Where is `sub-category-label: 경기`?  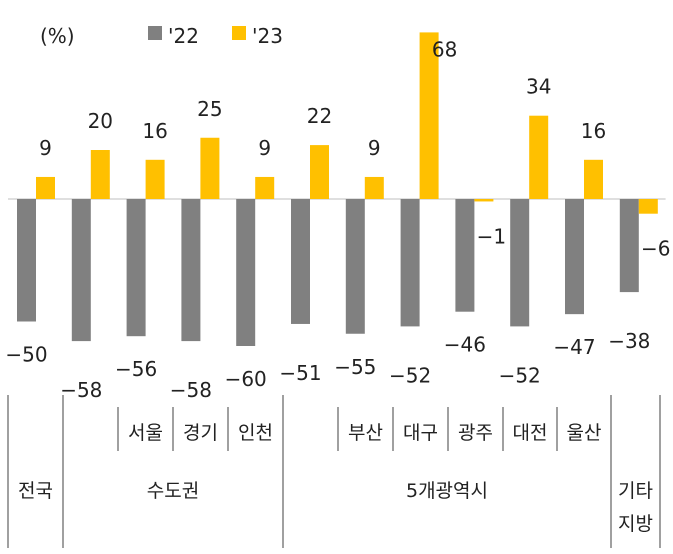 sub-category-label: 경기 is located at coordinates (200, 433).